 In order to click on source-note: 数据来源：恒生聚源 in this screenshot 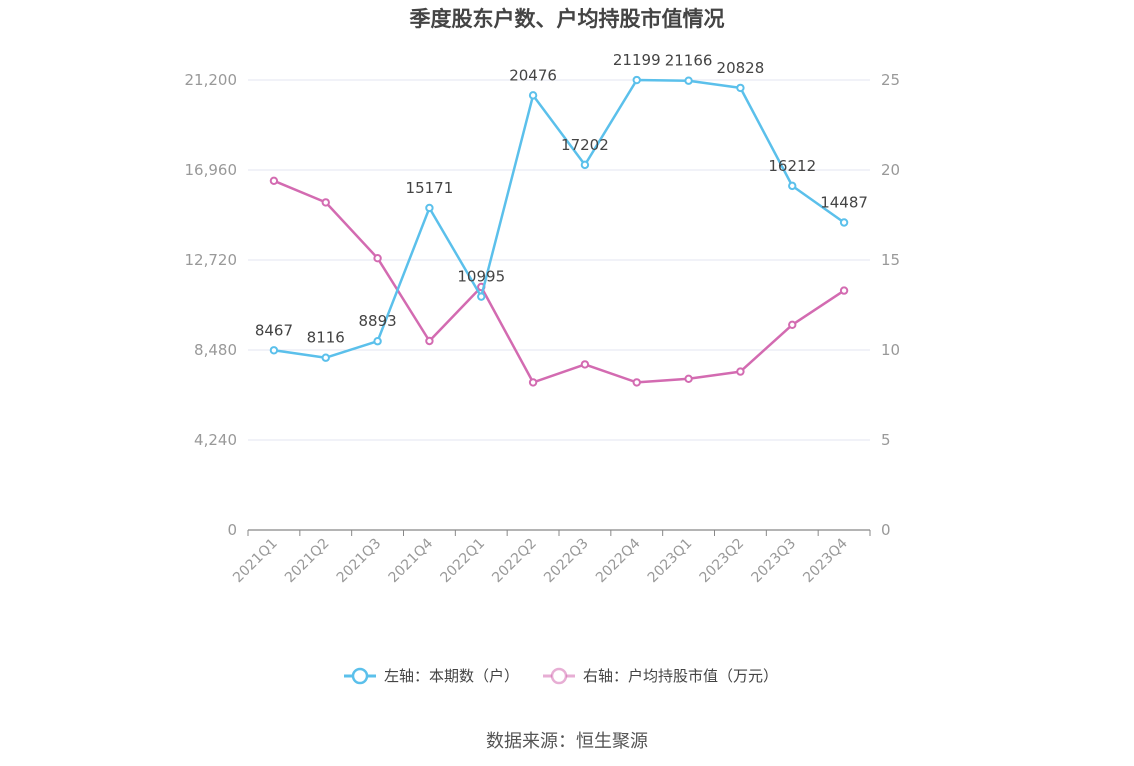, I will do `click(567, 741)`.